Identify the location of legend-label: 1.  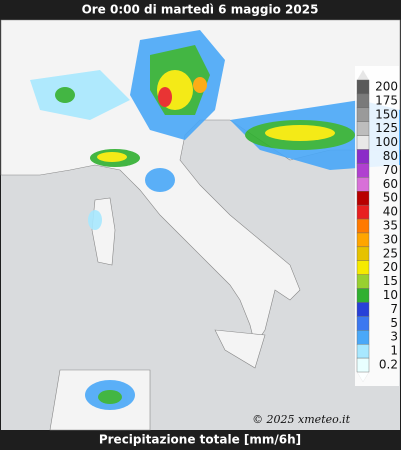
(394, 351).